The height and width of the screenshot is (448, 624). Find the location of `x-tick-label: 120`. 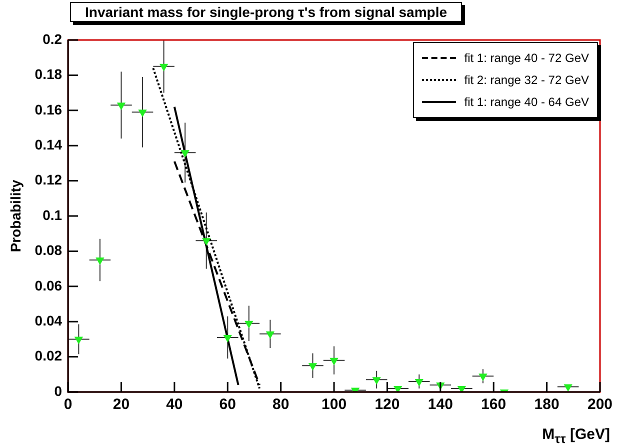

x-tick-label: 120 is located at coordinates (387, 405).